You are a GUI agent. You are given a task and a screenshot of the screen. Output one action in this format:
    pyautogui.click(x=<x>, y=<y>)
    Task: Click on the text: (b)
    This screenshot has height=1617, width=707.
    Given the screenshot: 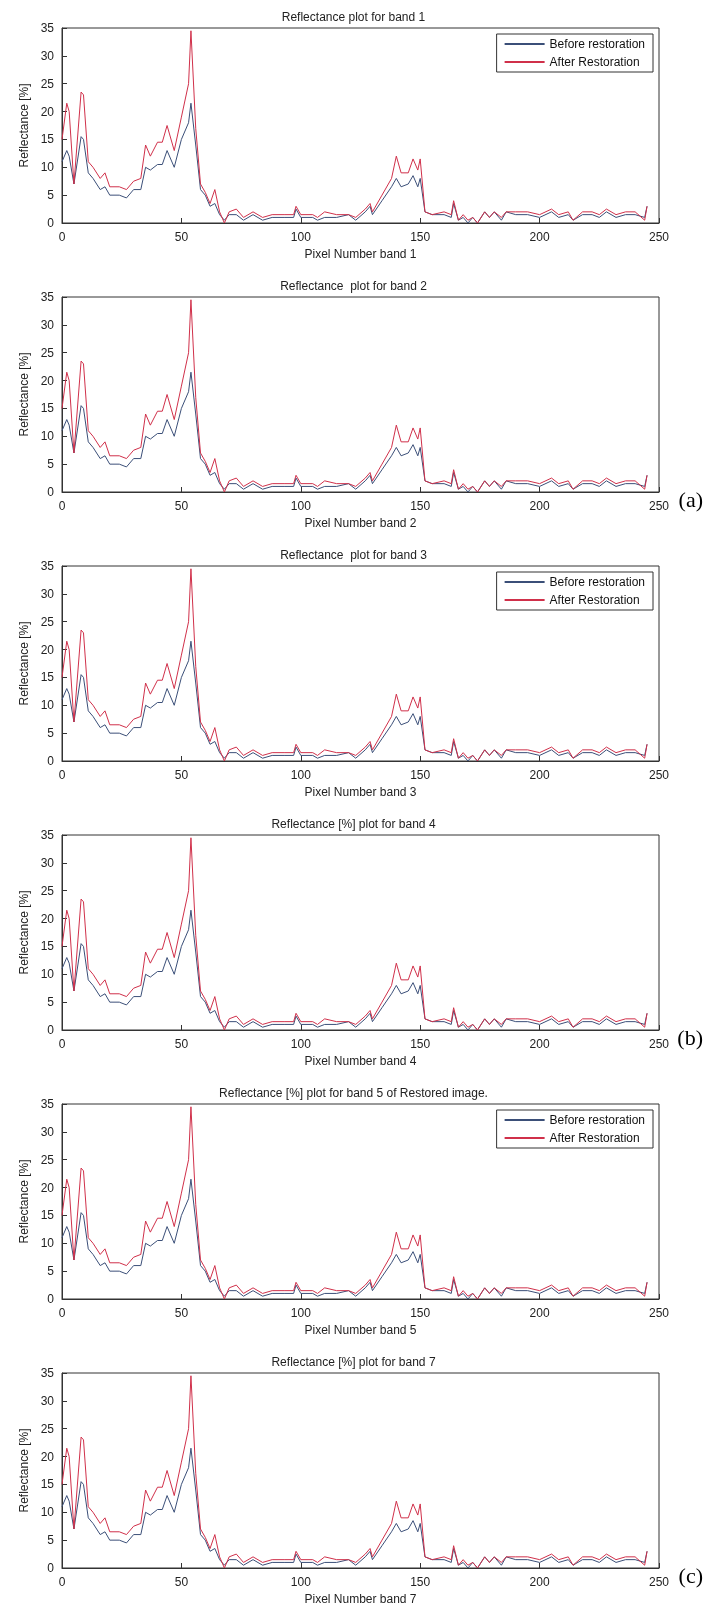 What is the action you would take?
    pyautogui.click(x=690, y=1037)
    